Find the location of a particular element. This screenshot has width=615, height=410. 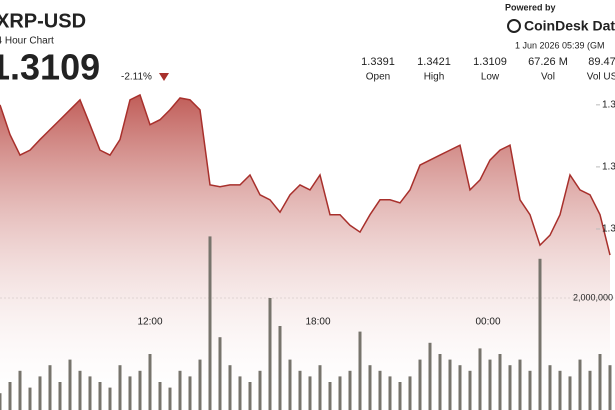

brand: CoinDesk Dat is located at coordinates (569, 26).